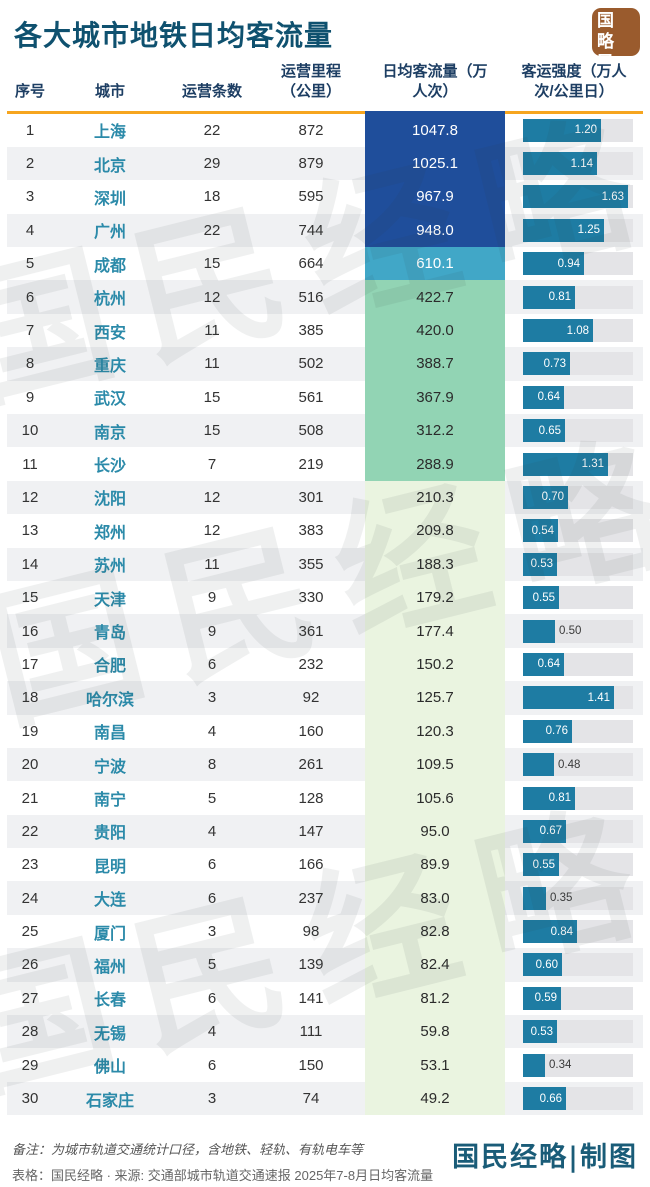 This screenshot has width=650, height=1187. What do you see at coordinates (581, 163) in the screenshot?
I see `intensity-value: 1.14` at bounding box center [581, 163].